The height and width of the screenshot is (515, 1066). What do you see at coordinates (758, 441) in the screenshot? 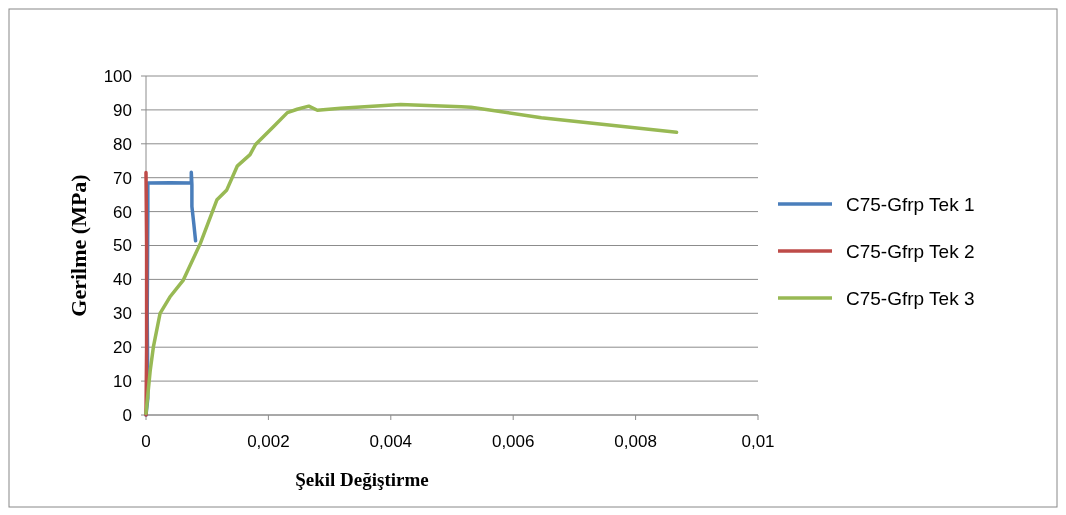
I see `x-tick-label: 0,01` at bounding box center [758, 441].